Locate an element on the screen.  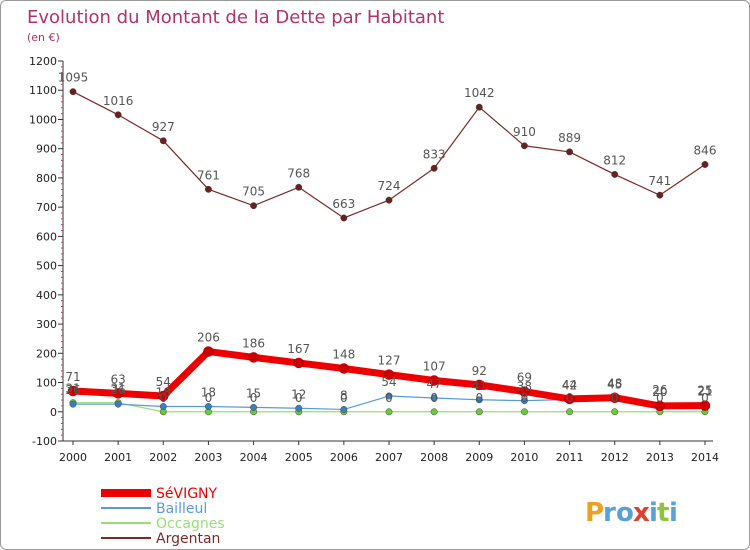
legend-item-occagnes: Occagnes is located at coordinates (163, 524).